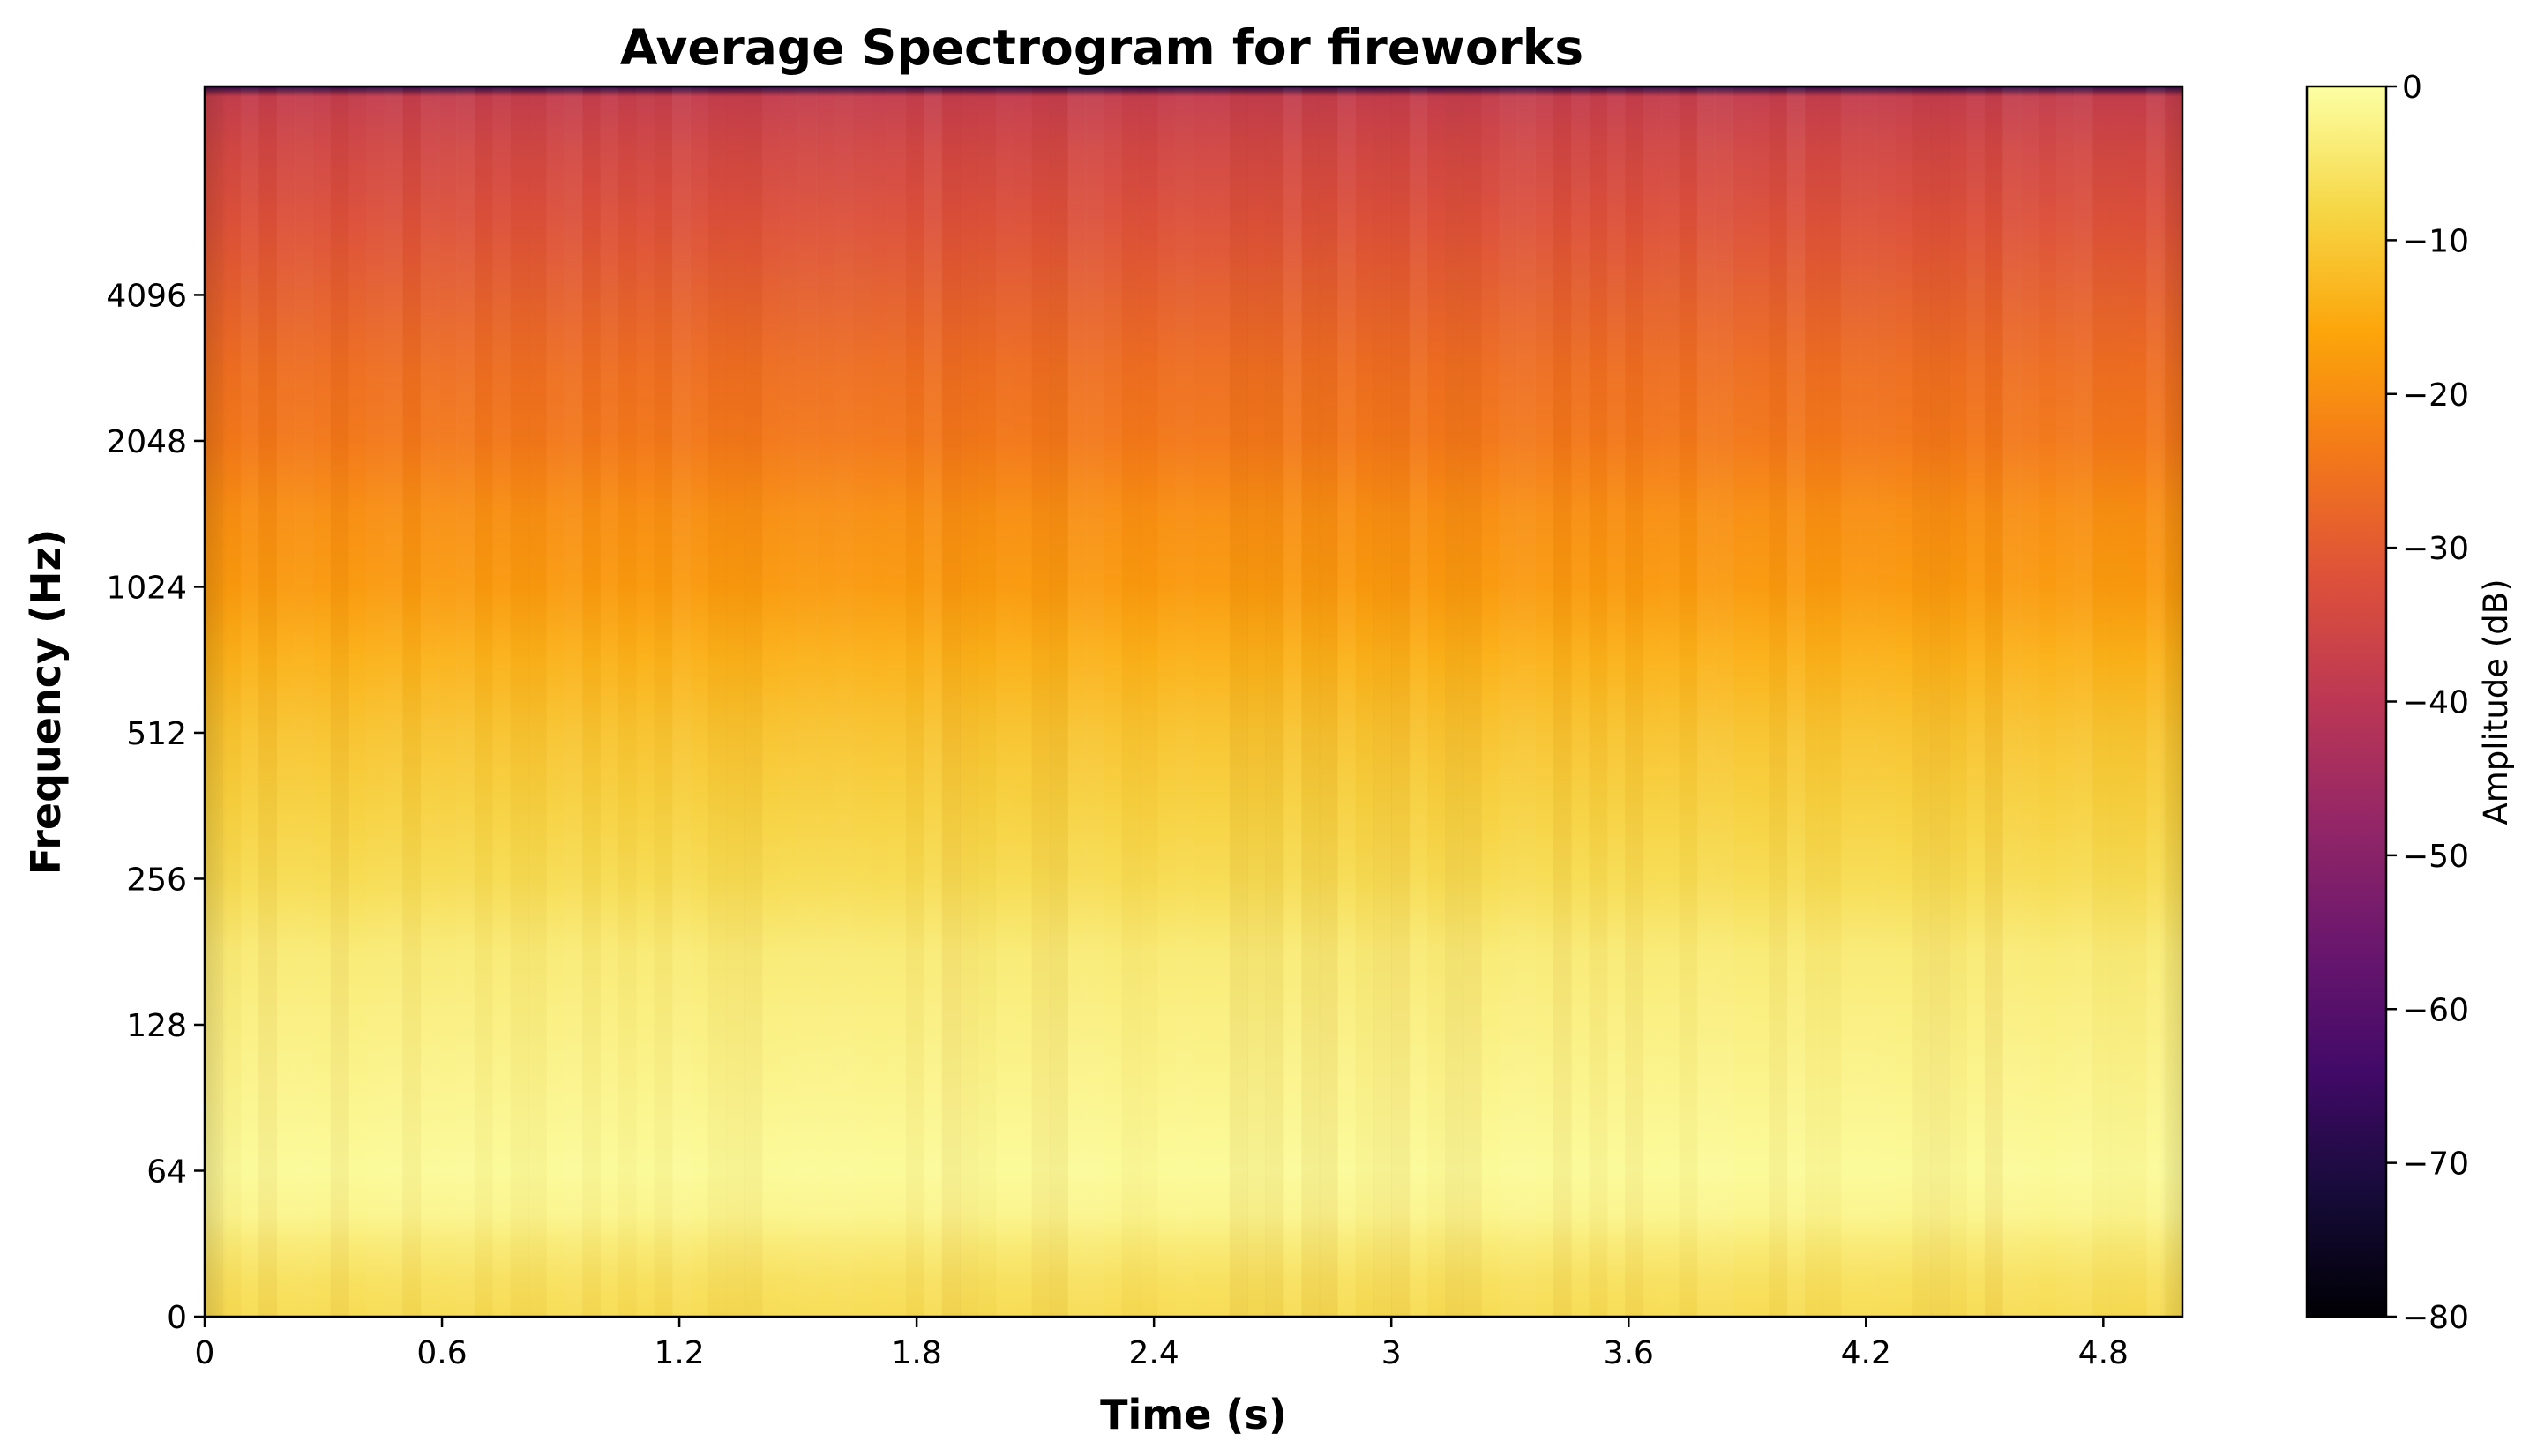 The height and width of the screenshot is (1456, 2537). I want to click on y-tick-label: 4096, so click(147, 296).